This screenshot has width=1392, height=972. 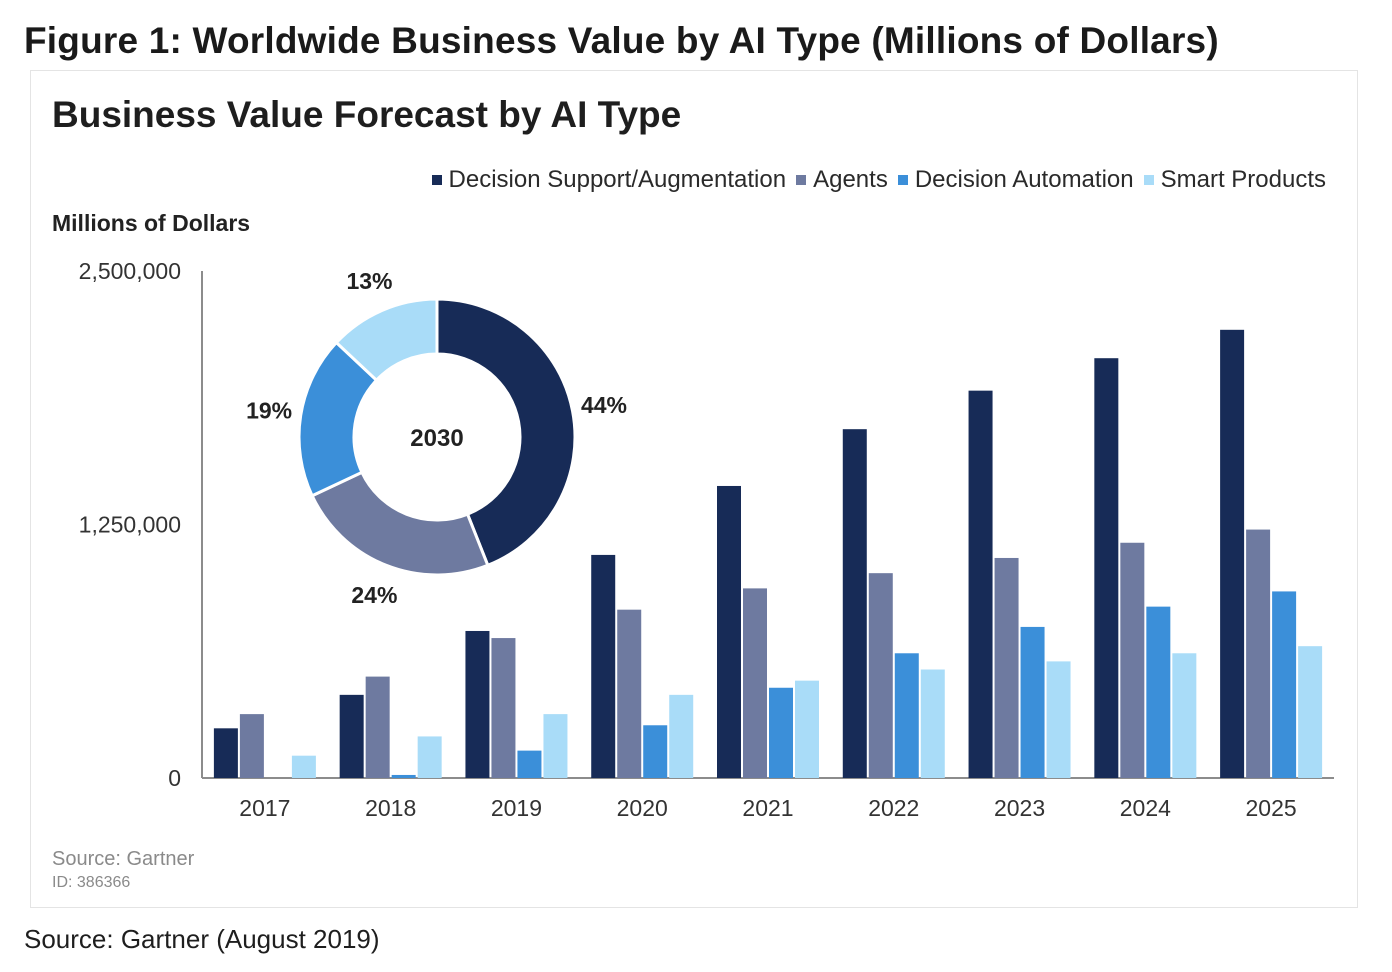 What do you see at coordinates (1106, 568) in the screenshot?
I see `bar-2024-decision-support-augmentation` at bounding box center [1106, 568].